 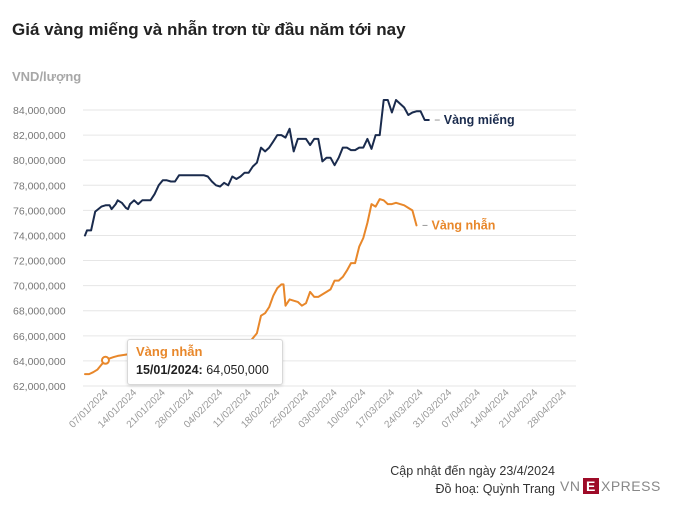 What do you see at coordinates (39, 186) in the screenshot?
I see `y-tick-label: 78,000,000` at bounding box center [39, 186].